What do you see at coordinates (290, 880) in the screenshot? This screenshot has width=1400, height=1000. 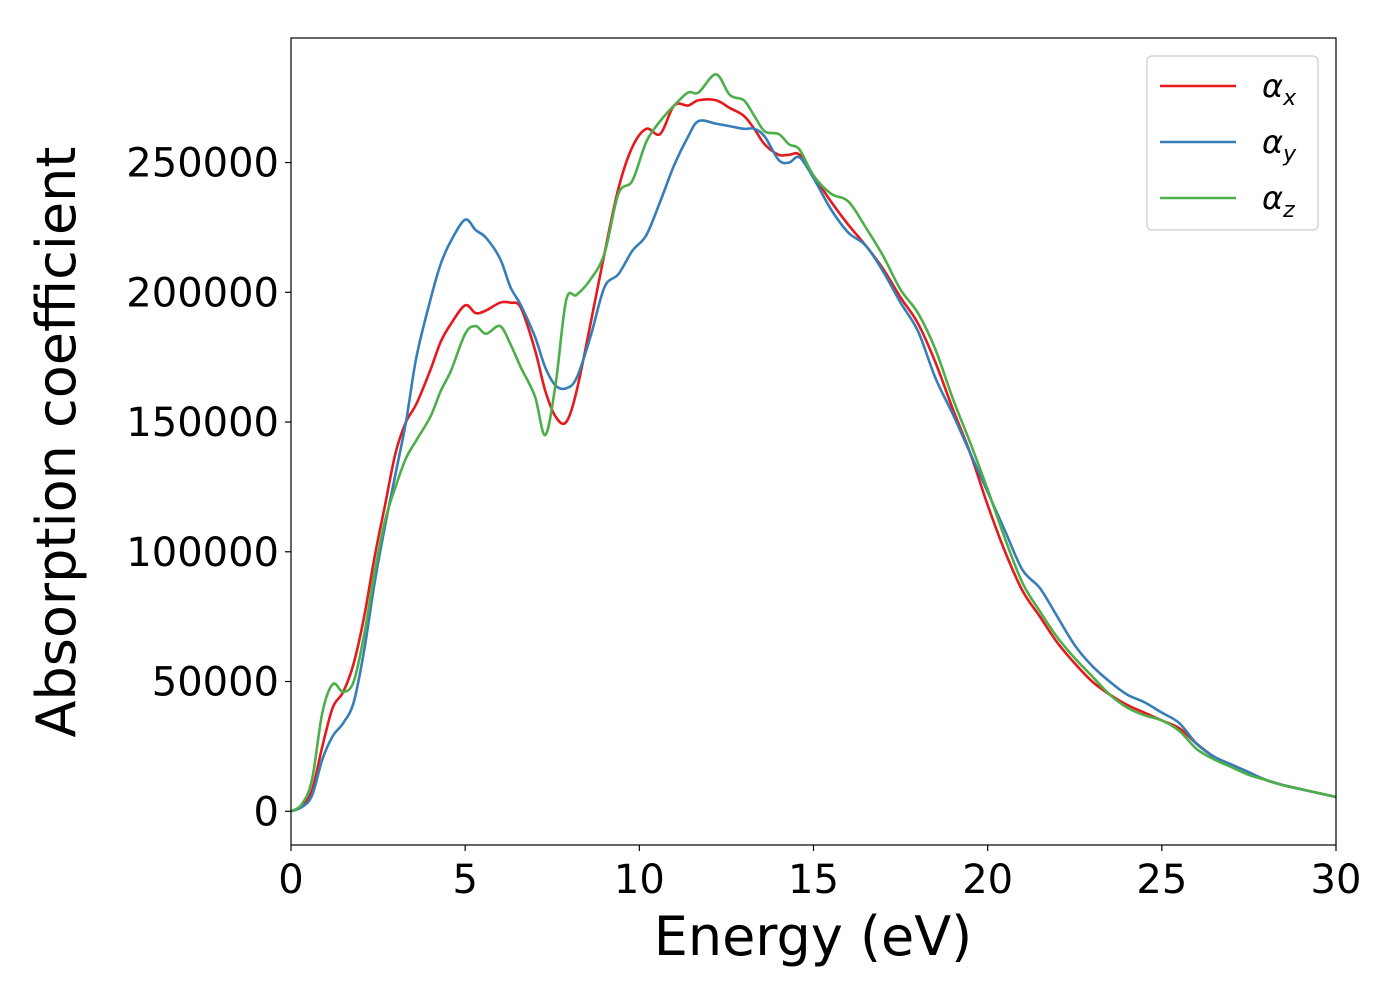 I see `x-tick-label: 0` at bounding box center [290, 880].